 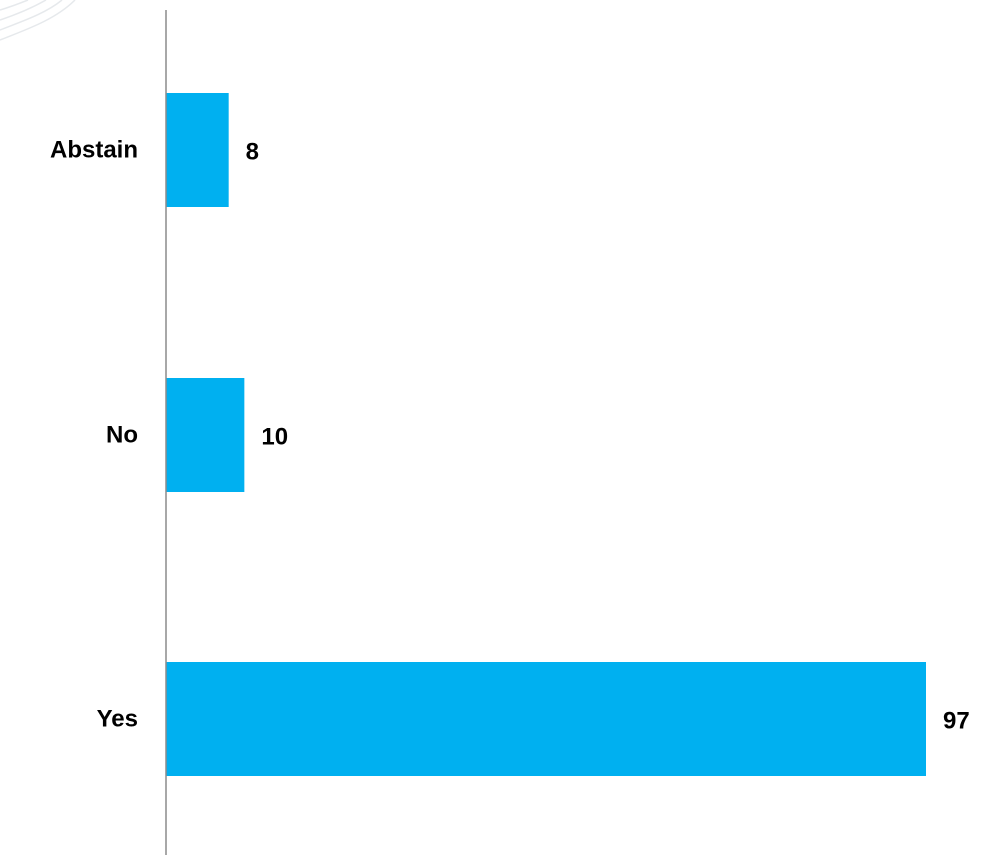 I want to click on value-label-abstain: 8, so click(x=252, y=152).